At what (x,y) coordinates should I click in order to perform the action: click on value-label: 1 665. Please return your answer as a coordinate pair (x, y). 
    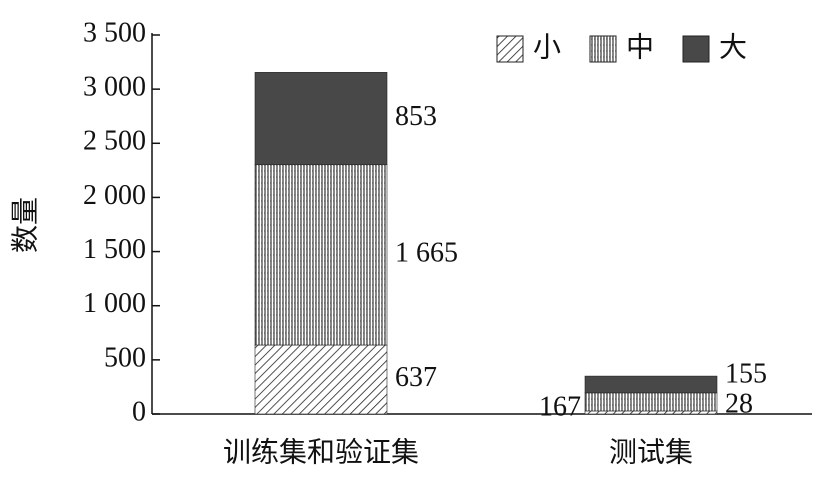
    Looking at the image, I should click on (426, 252).